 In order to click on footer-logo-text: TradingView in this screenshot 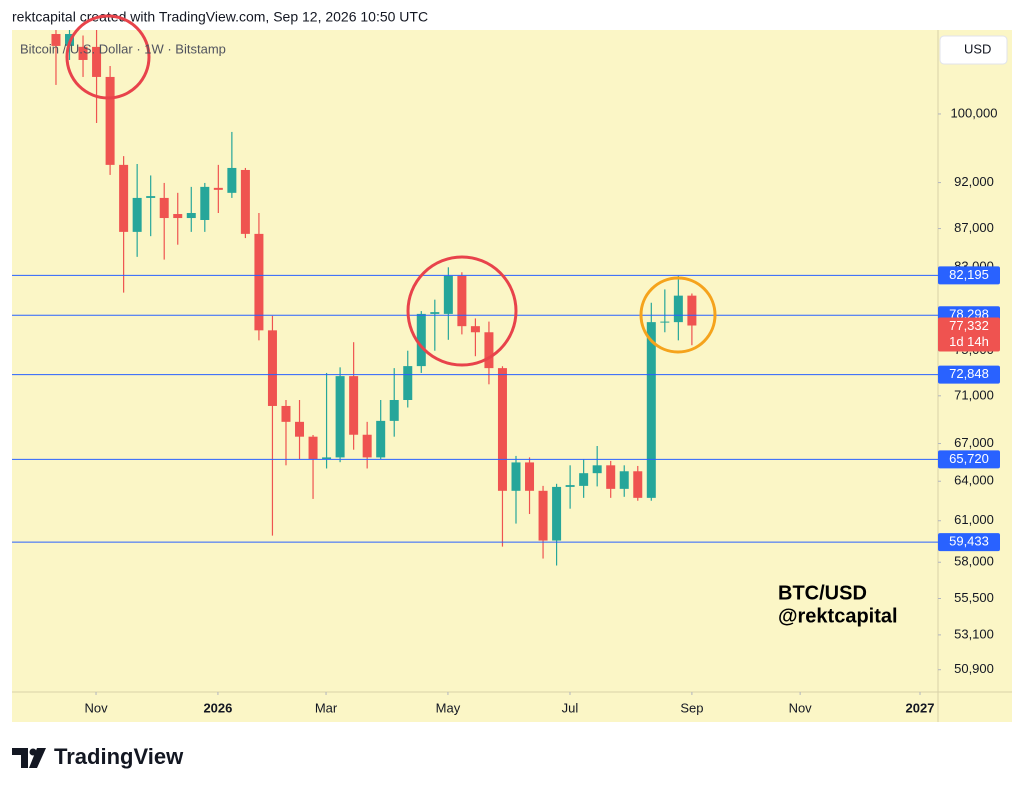, I will do `click(119, 756)`.